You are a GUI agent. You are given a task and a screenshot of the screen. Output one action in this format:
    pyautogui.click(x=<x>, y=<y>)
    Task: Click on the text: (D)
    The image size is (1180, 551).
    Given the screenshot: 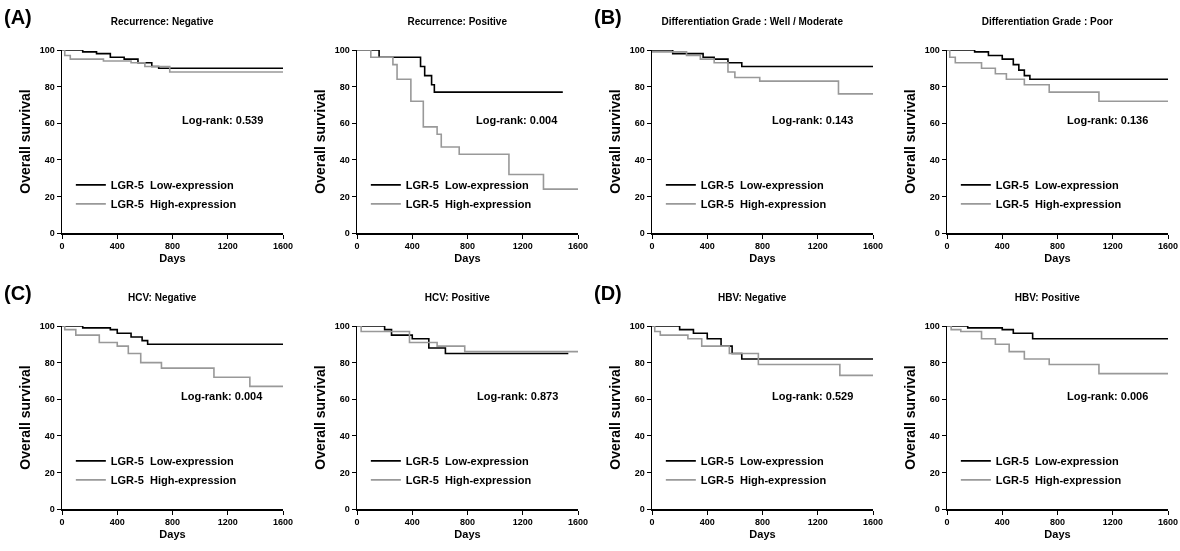 What is the action you would take?
    pyautogui.click(x=608, y=293)
    